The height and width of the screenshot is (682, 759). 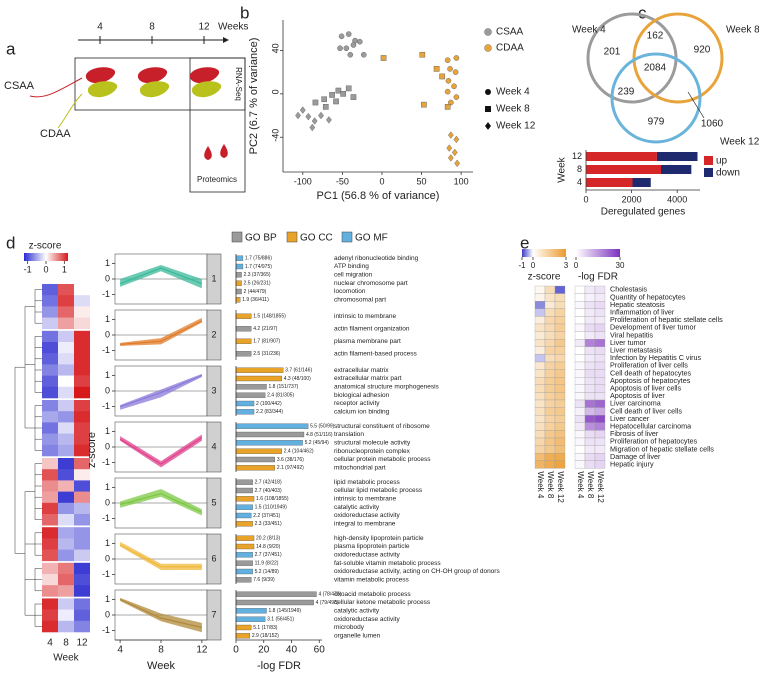 What do you see at coordinates (254, 96) in the screenshot?
I see `y-axis-title: PC2 (6.7 % of variance)` at bounding box center [254, 96].